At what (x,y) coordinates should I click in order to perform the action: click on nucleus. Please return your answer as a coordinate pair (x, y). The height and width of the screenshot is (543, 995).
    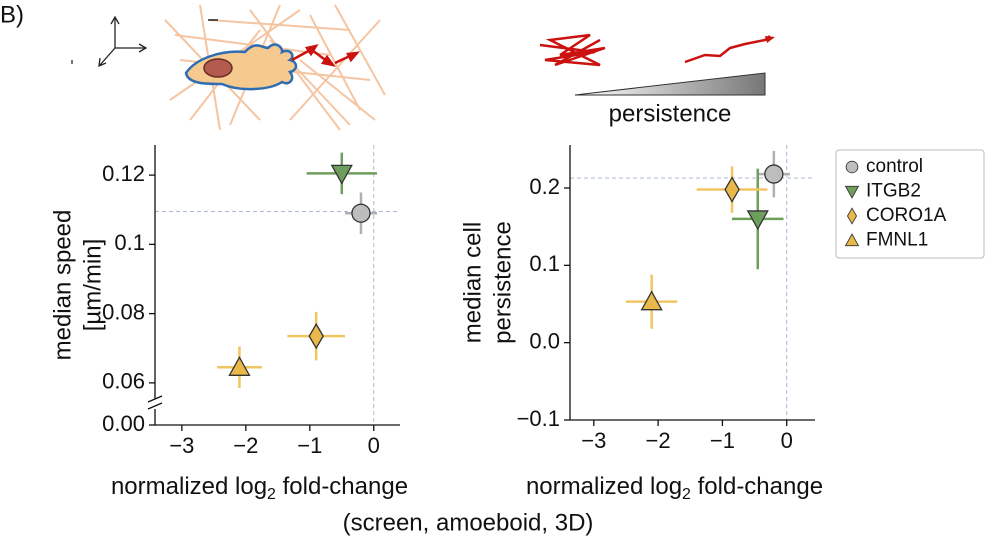
    Looking at the image, I should click on (218, 68).